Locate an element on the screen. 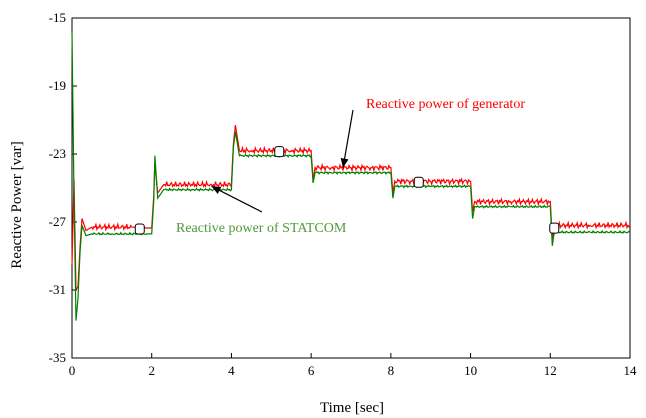 The image size is (646, 418). x-tick-label-2: 4 is located at coordinates (231, 370).